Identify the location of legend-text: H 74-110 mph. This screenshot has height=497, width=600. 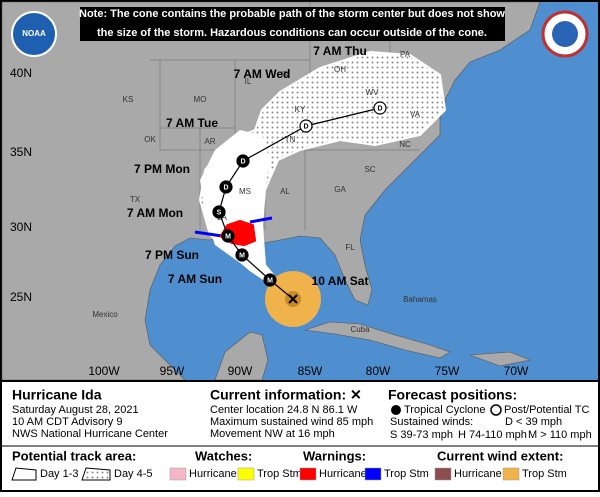
(492, 435).